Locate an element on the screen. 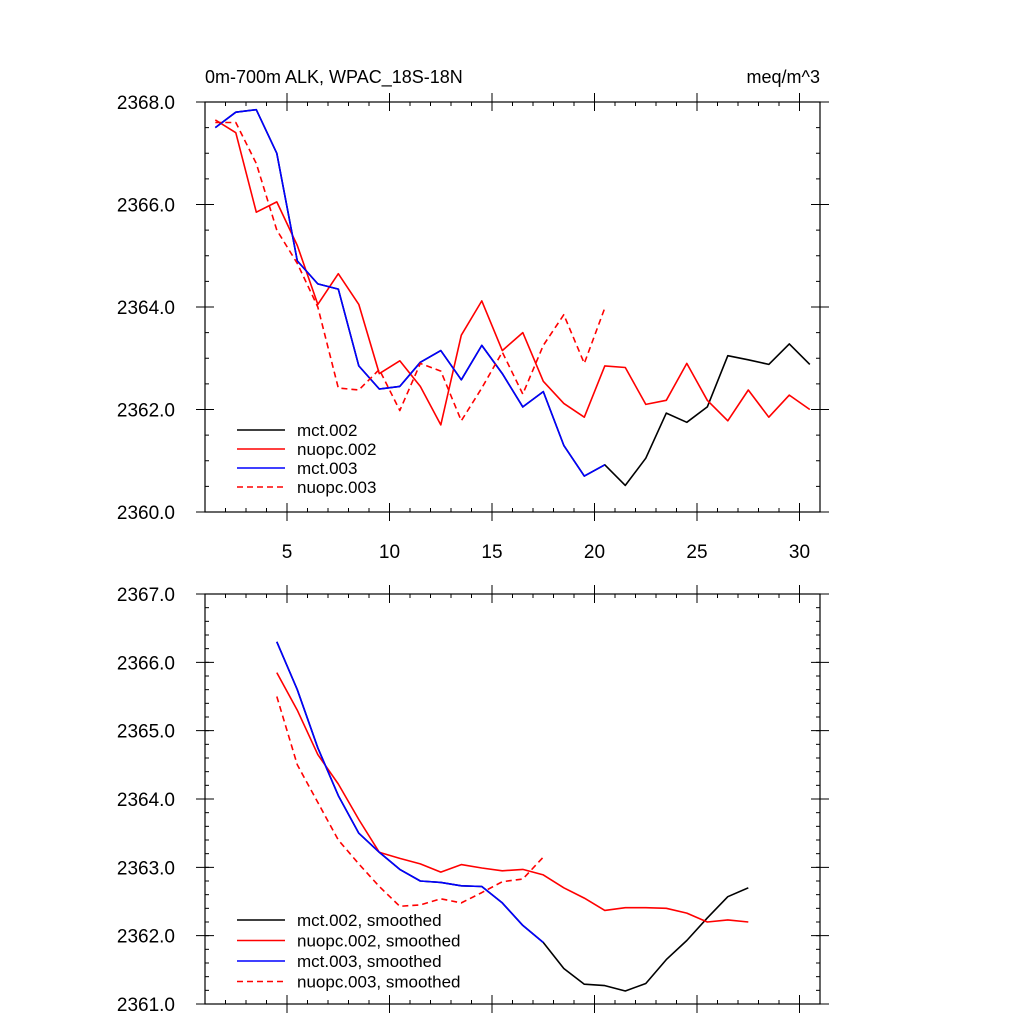 The image size is (1024, 1024). x-tick-label: 10 is located at coordinates (389, 552).